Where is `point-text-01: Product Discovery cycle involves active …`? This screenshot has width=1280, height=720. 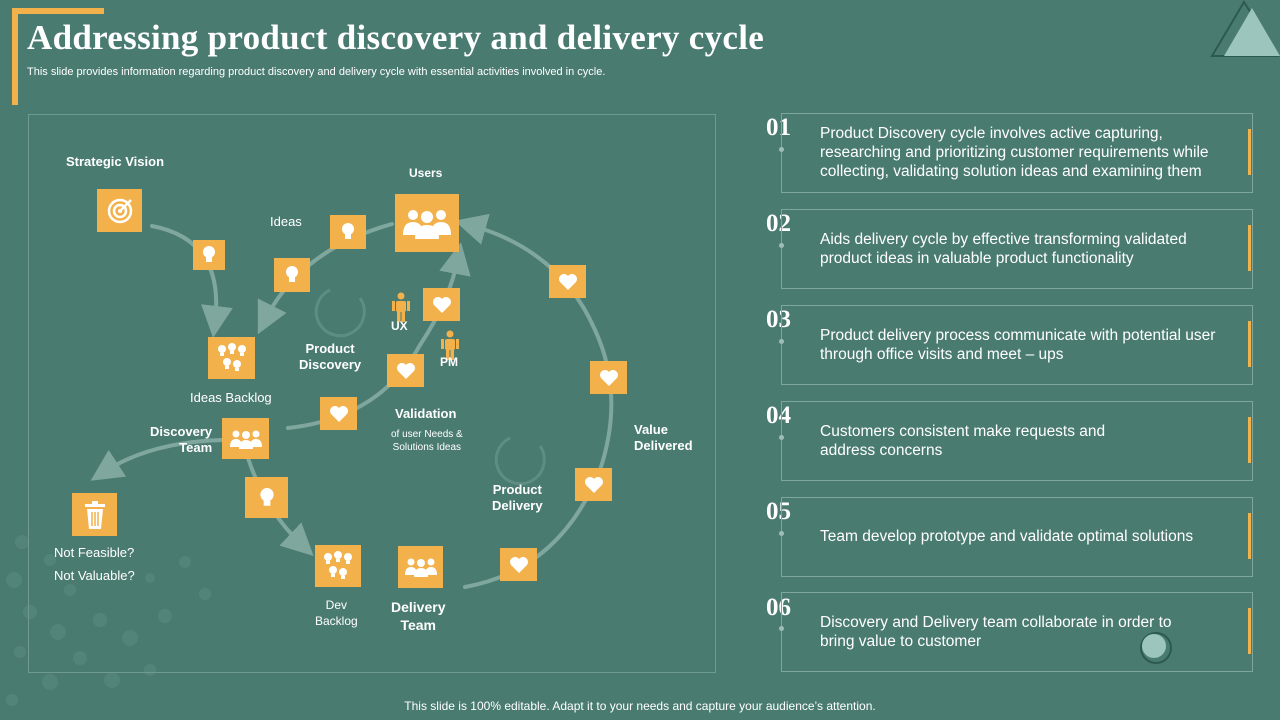
point-text-01: Product Discovery cycle involves active … is located at coordinates (1014, 152).